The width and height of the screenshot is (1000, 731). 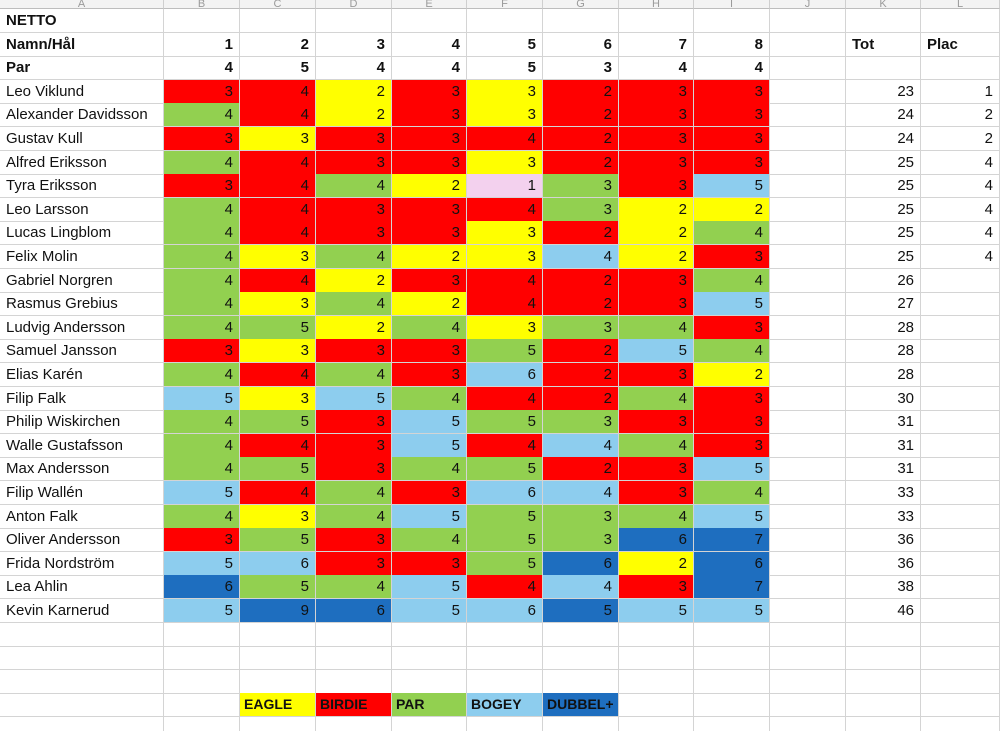 What do you see at coordinates (505, 186) in the screenshot?
I see `score-cell: 1` at bounding box center [505, 186].